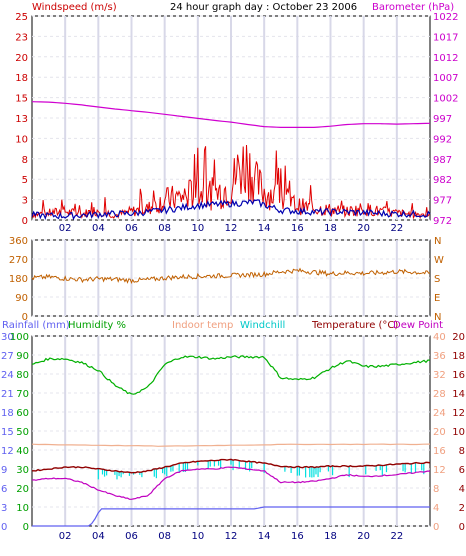 The image size is (466, 556). Describe the element at coordinates (22, 375) in the screenshot. I see `humidity-tick-label: 80` at that location.